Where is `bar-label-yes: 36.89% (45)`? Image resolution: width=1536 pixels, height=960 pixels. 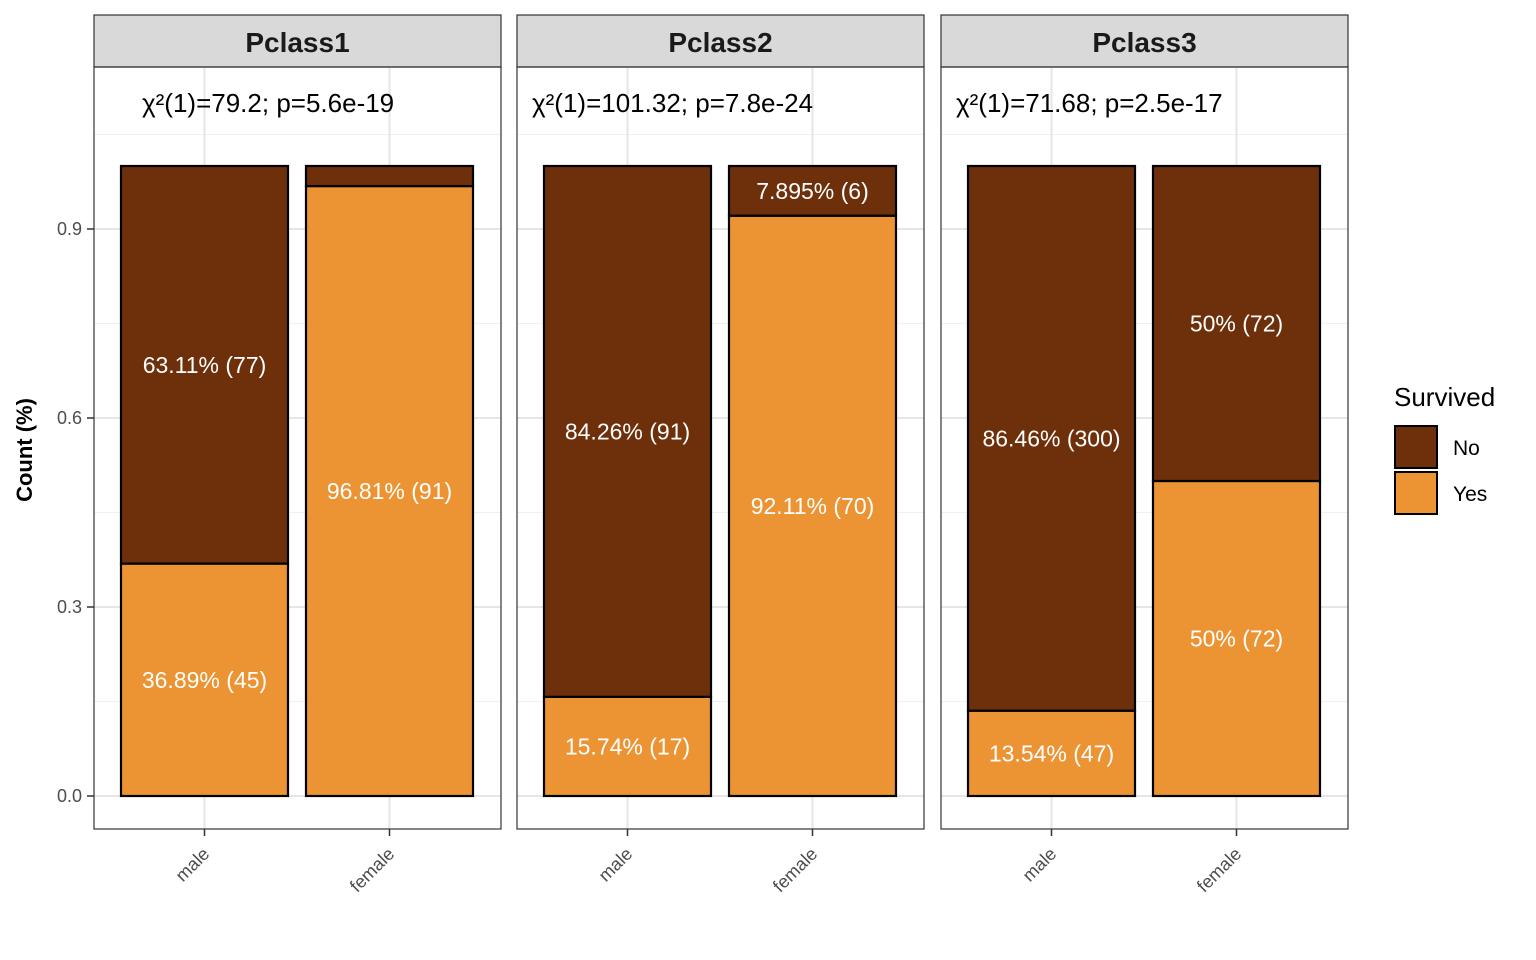
bar-label-yes: 36.89% (45) is located at coordinates (204, 680).